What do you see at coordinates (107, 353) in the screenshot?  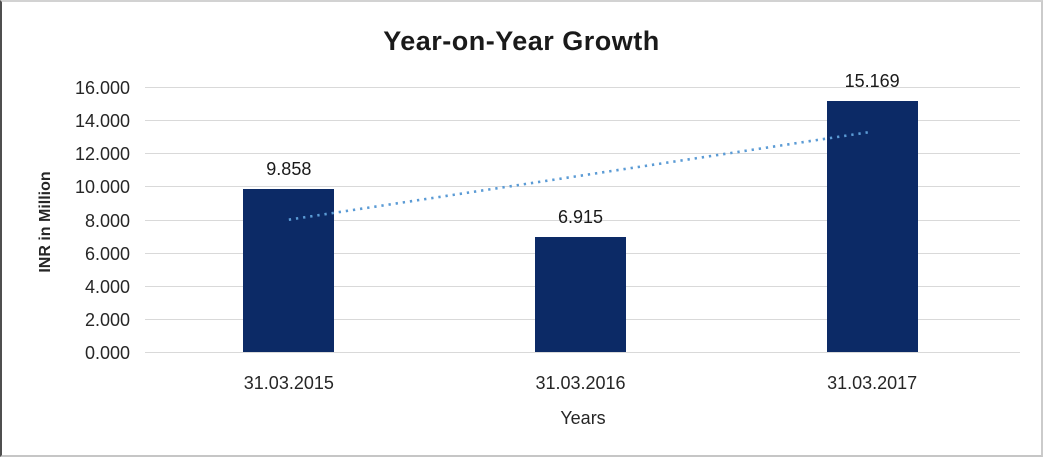 I see `y-tick-label: 0.000` at bounding box center [107, 353].